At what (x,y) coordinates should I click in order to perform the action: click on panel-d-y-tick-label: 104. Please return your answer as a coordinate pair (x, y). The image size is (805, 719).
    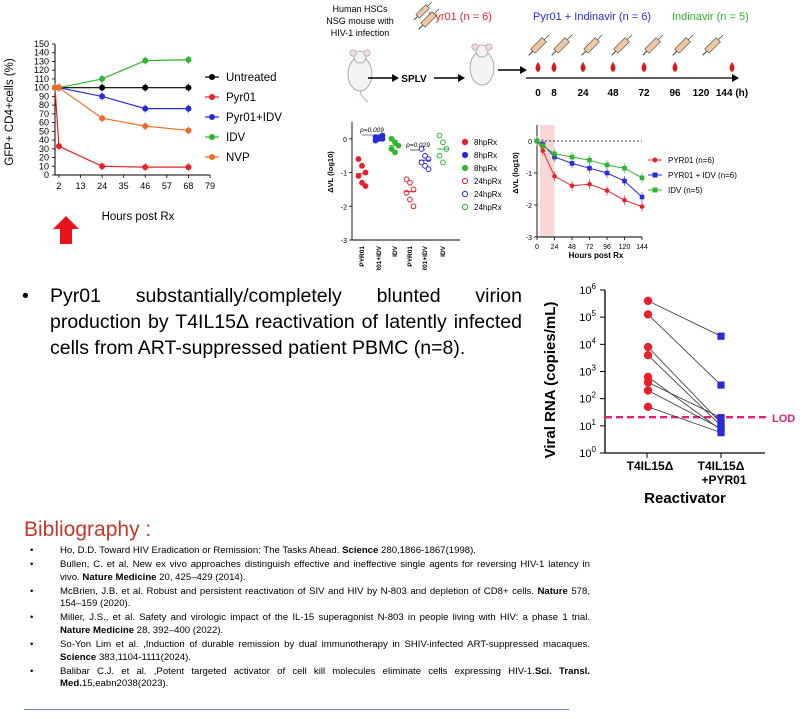
    Looking at the image, I should click on (587, 343).